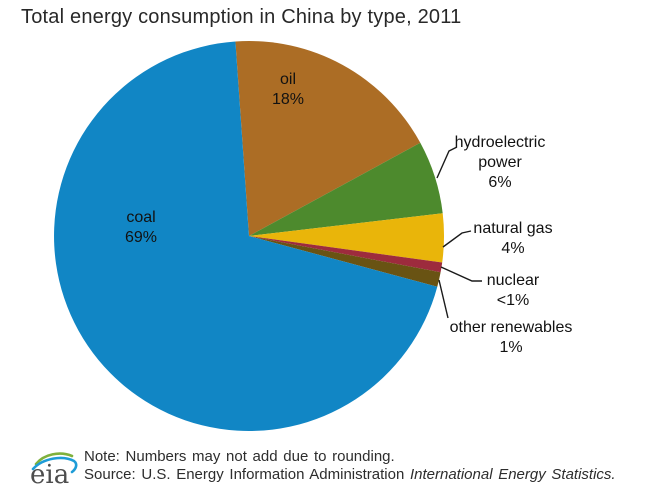  What do you see at coordinates (49, 475) in the screenshot?
I see `eia-logo-text: eia` at bounding box center [49, 475].